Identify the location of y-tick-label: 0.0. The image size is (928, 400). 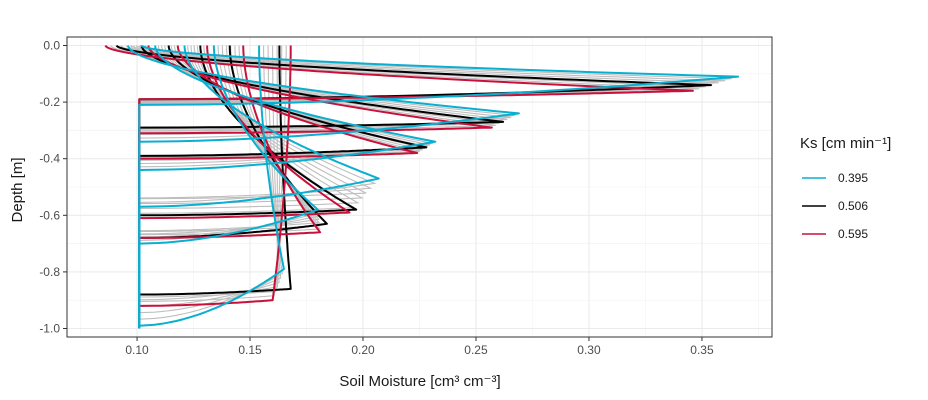
(51, 45).